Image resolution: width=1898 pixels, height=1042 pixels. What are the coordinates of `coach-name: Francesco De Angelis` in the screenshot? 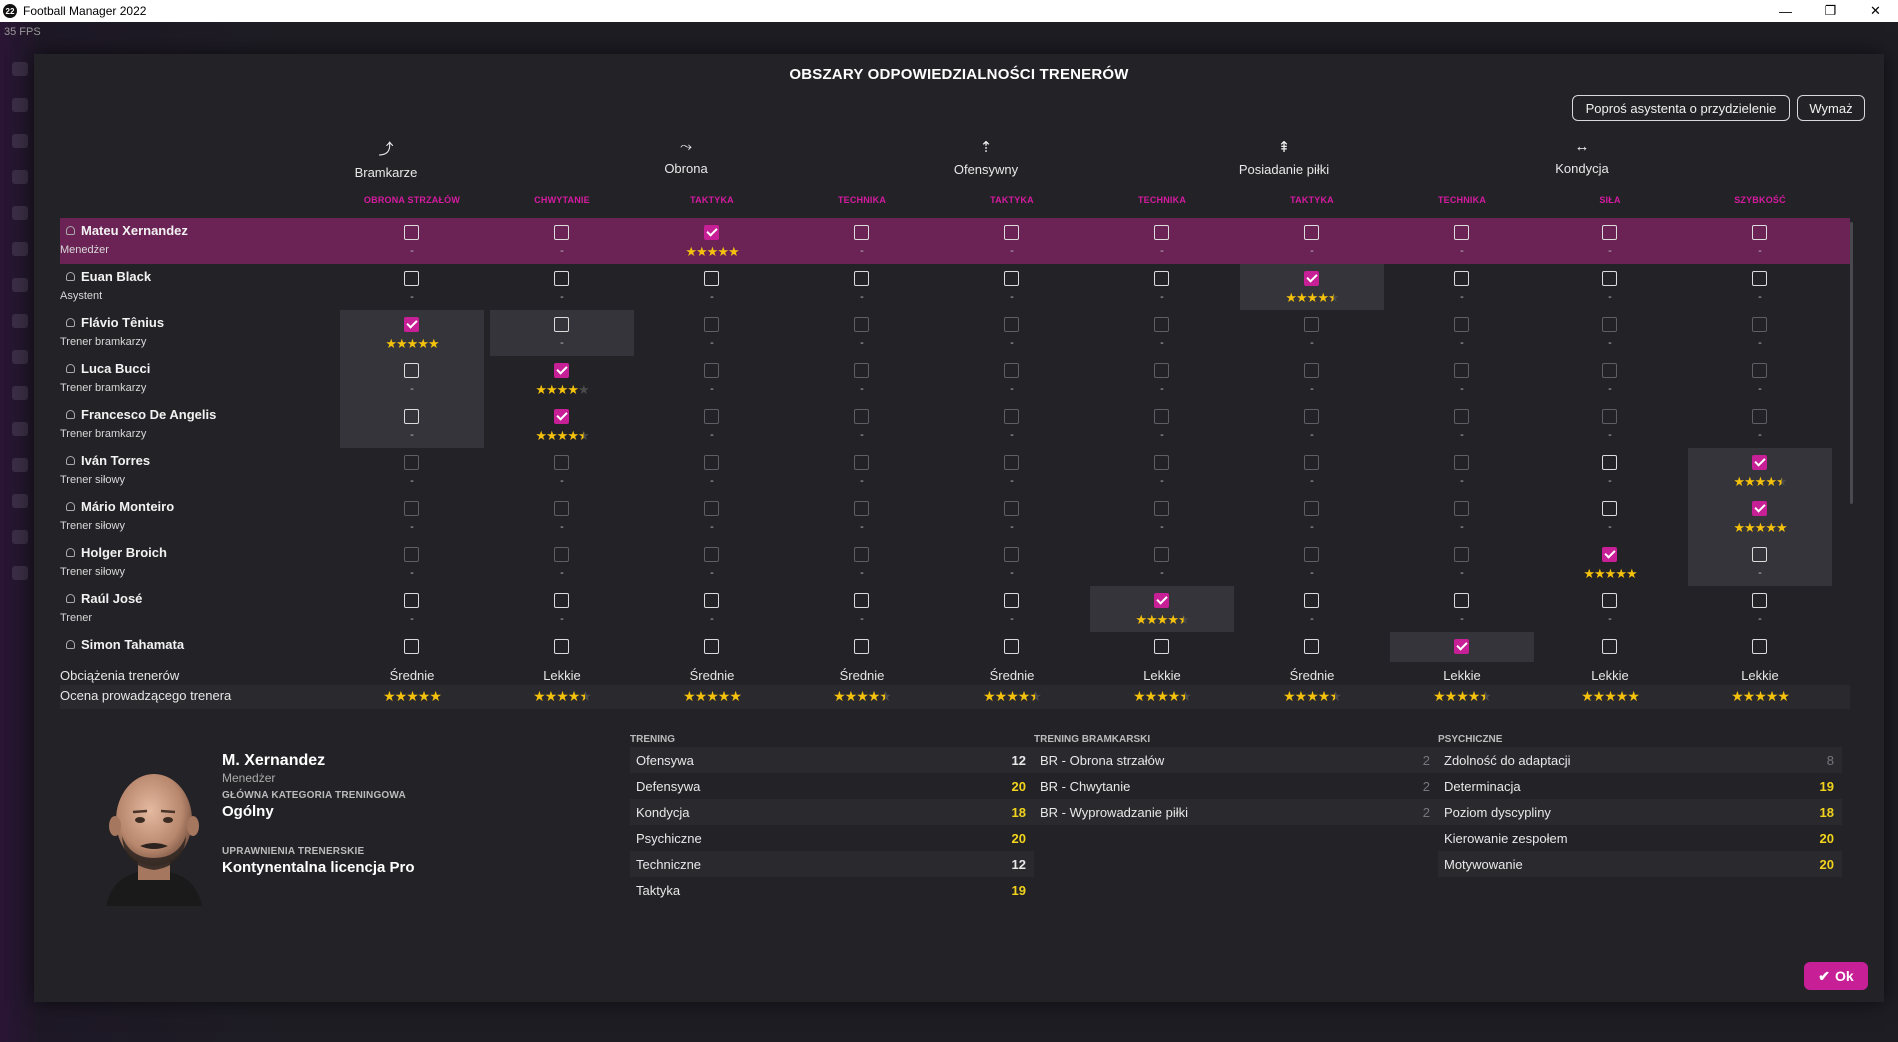 It's located at (141, 414).